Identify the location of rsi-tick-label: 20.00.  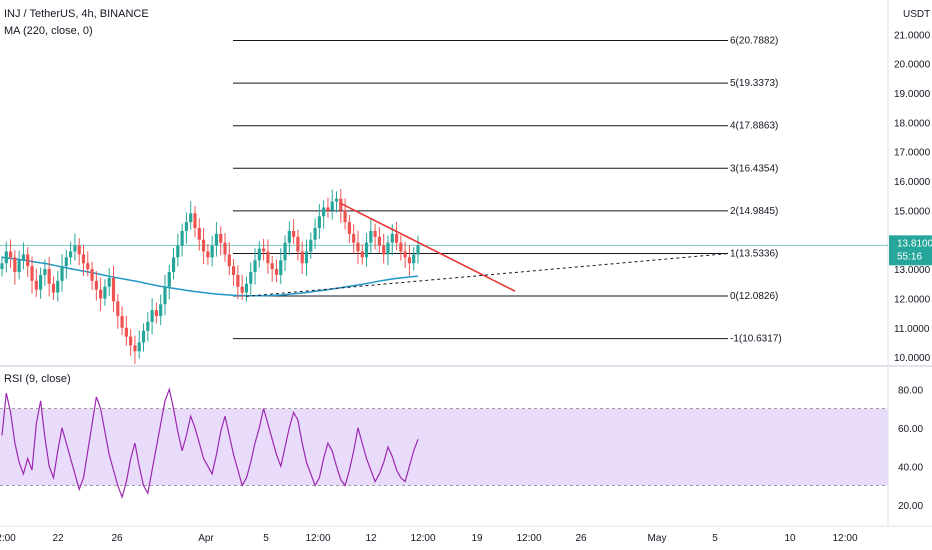
(910, 506).